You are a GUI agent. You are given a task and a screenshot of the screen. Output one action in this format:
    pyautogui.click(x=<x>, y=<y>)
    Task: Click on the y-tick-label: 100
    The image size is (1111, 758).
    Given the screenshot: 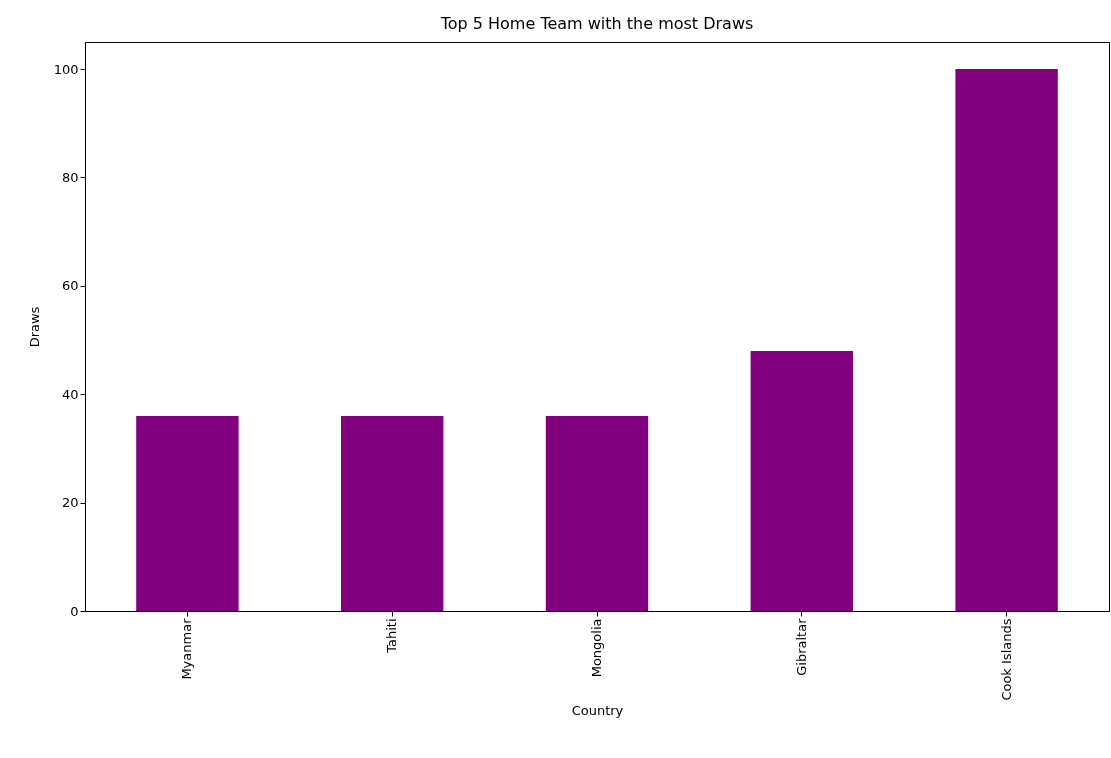 What is the action you would take?
    pyautogui.click(x=66, y=69)
    